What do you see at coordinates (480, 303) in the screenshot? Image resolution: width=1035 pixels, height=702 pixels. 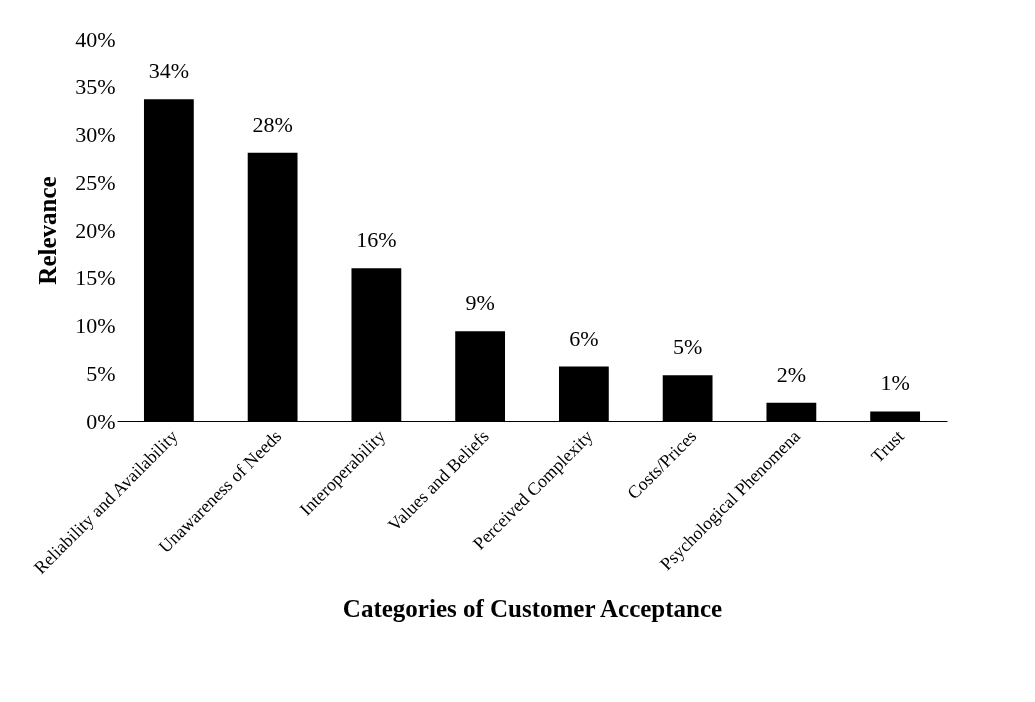 I see `data-label: 9%` at bounding box center [480, 303].